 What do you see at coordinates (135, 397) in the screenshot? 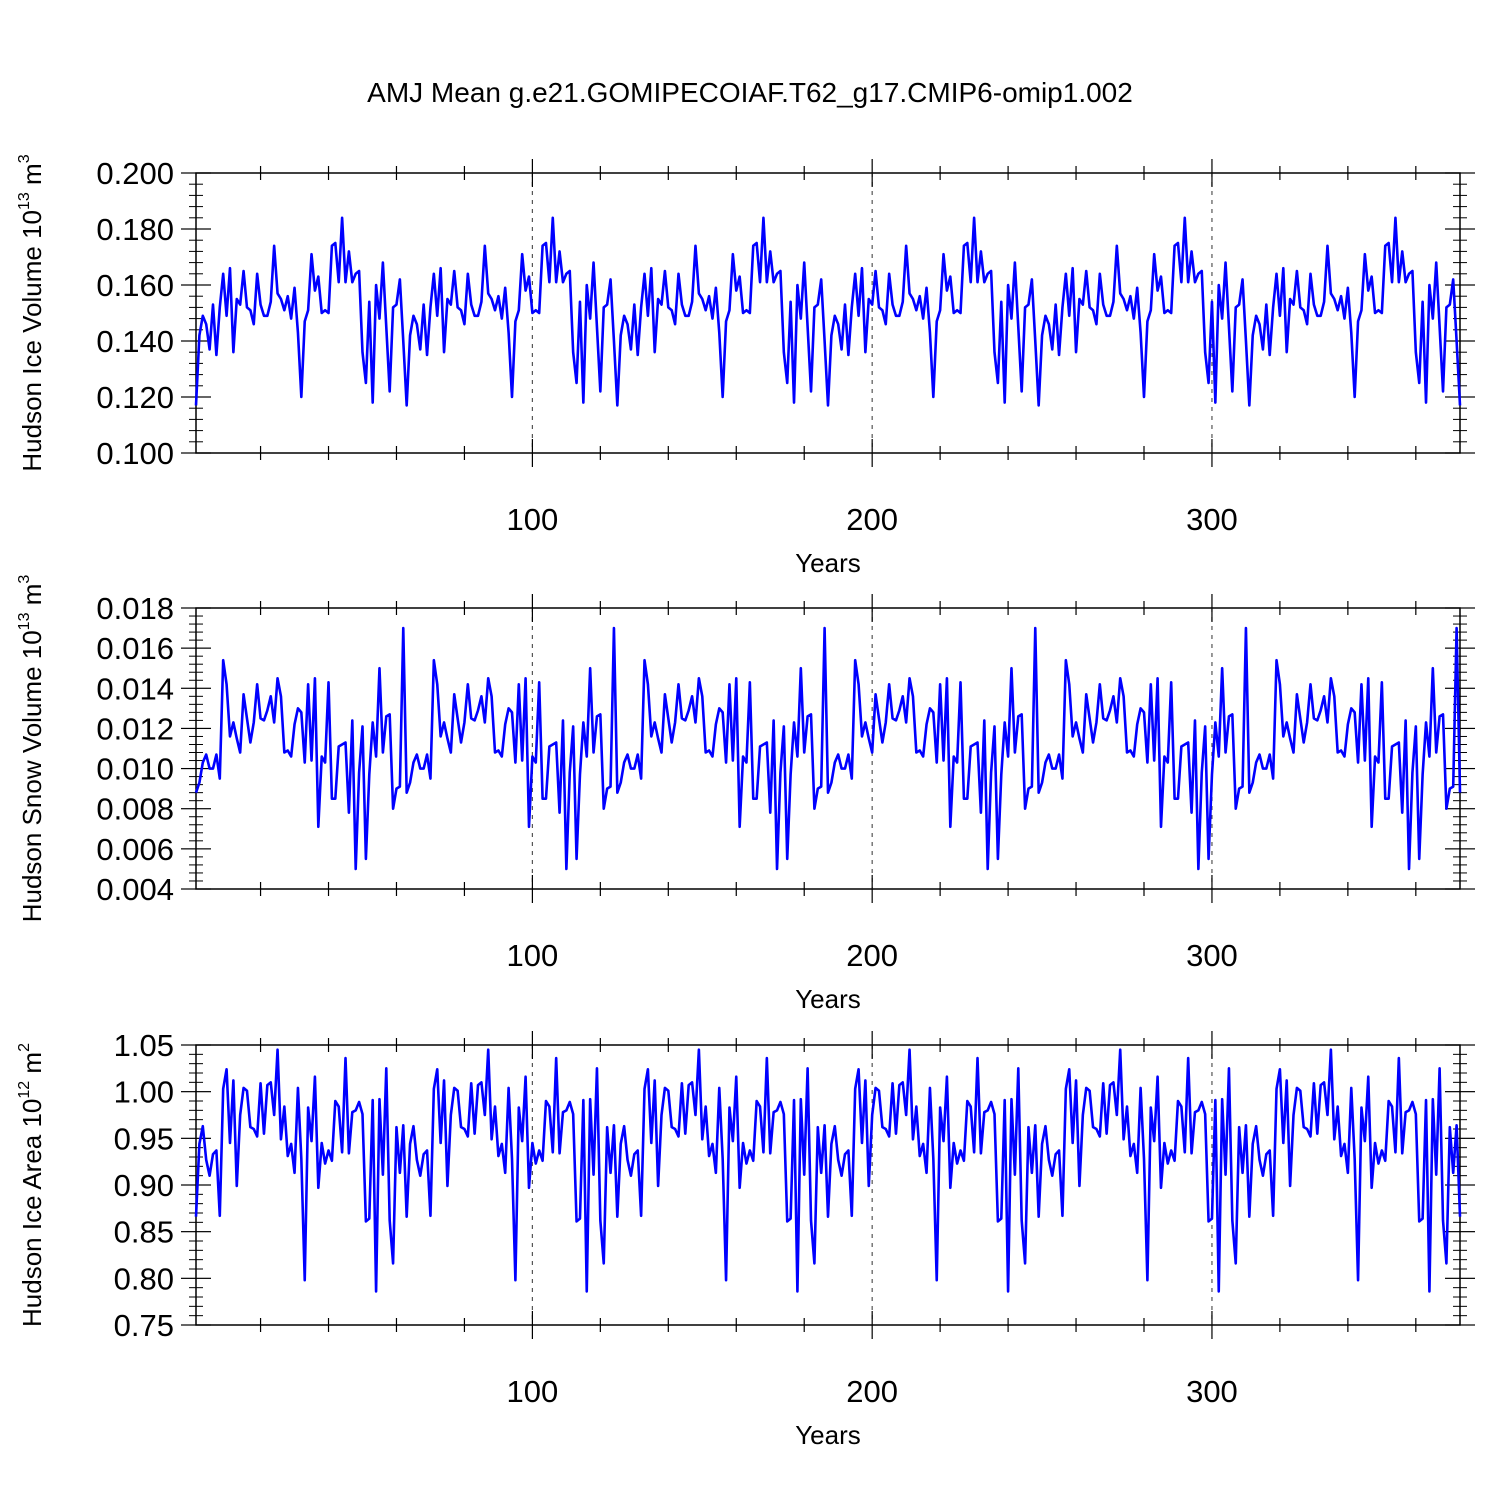
I see `y-tick-label: 0.120` at bounding box center [135, 397].